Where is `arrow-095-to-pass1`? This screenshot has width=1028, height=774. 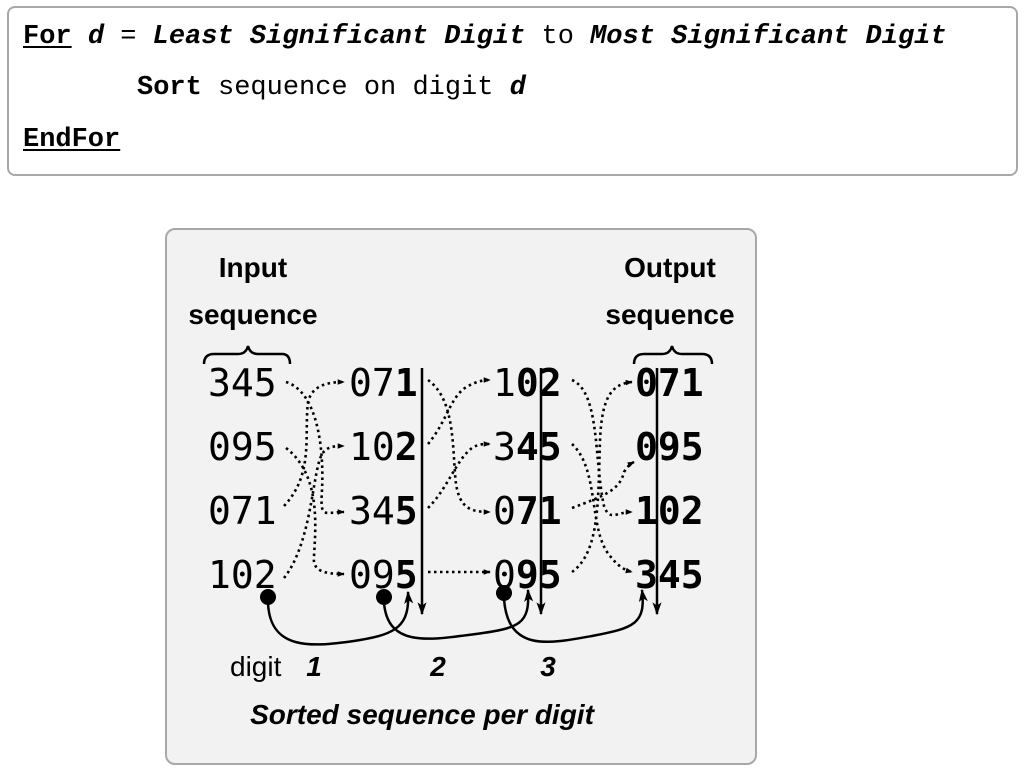
arrow-095-to-pass1 is located at coordinates (315, 511).